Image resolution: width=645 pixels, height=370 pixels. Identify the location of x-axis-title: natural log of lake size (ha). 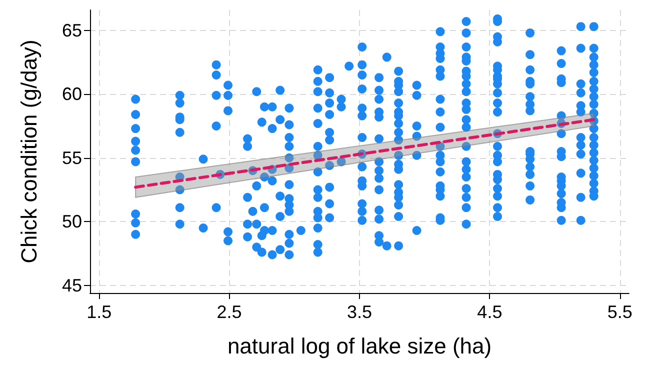
(359, 346).